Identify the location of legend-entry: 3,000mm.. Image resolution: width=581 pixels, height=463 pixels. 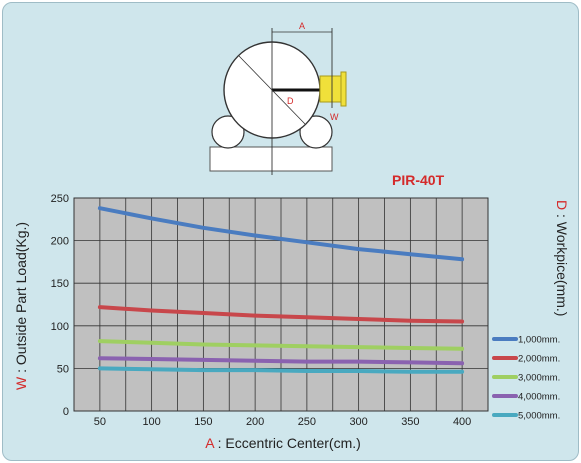
(539, 378).